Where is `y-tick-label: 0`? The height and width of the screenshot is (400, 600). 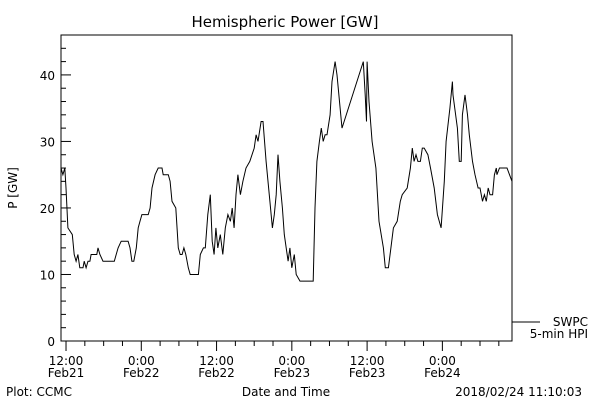
y-tick-label: 0 is located at coordinates (51, 342).